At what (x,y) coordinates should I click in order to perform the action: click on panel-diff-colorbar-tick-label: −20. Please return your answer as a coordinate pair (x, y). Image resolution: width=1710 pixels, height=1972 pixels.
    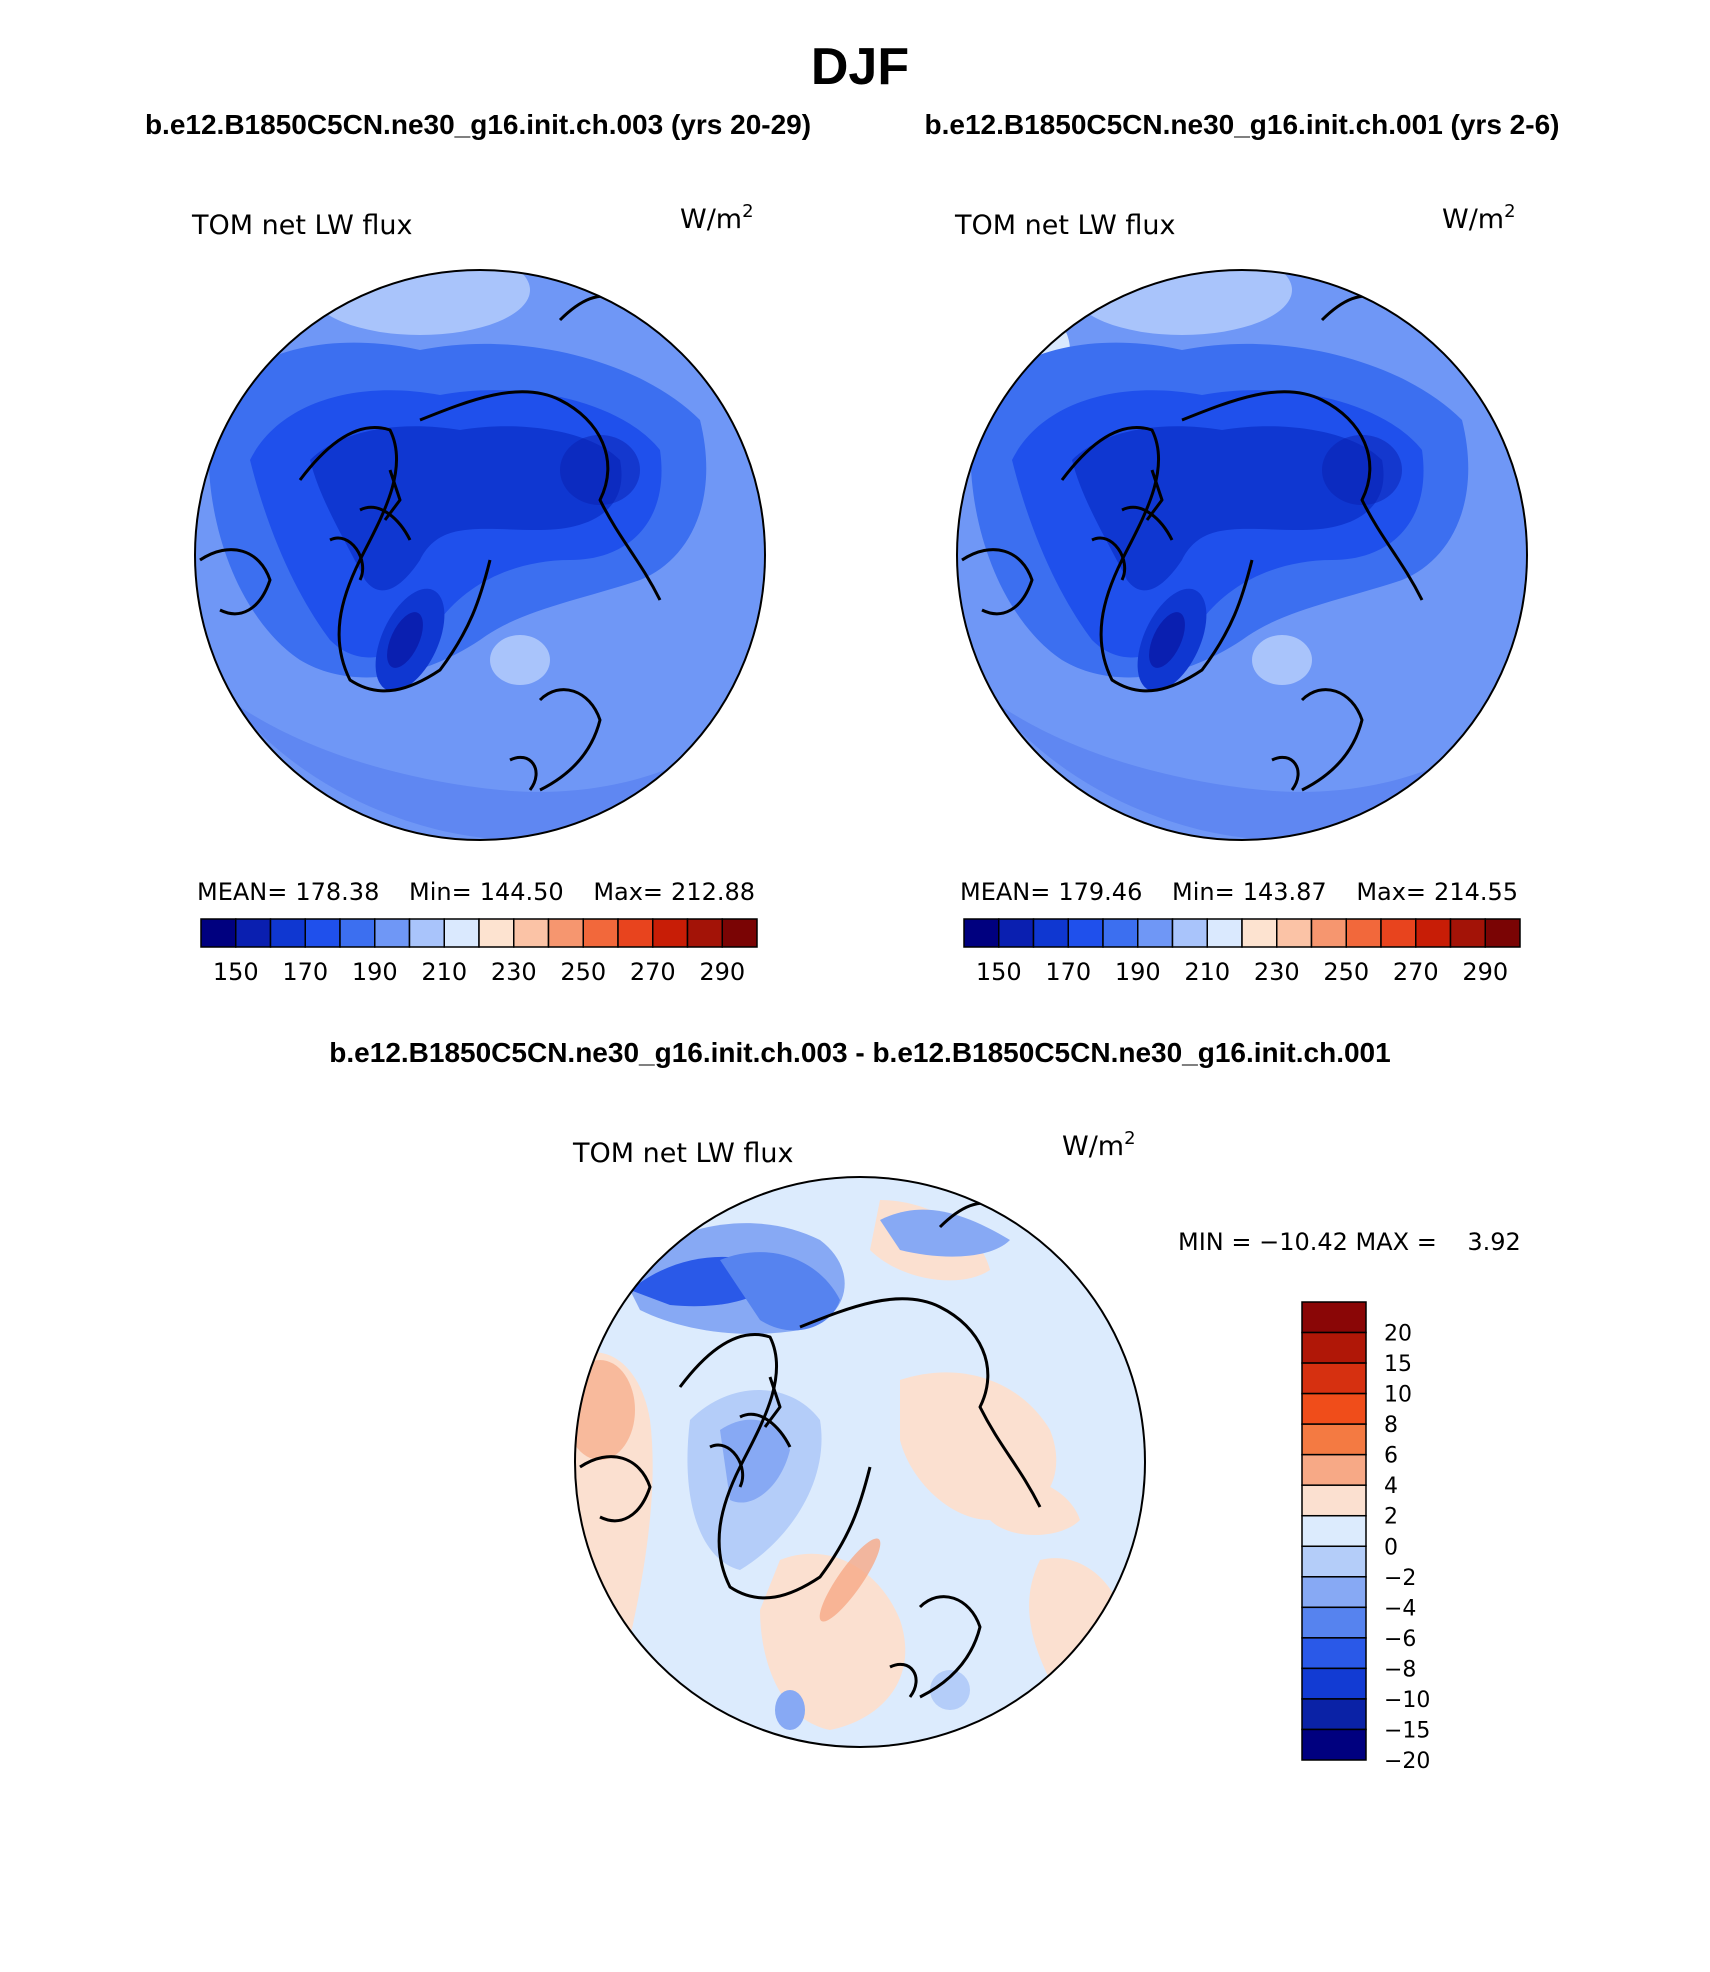
    Looking at the image, I should click on (1407, 1761).